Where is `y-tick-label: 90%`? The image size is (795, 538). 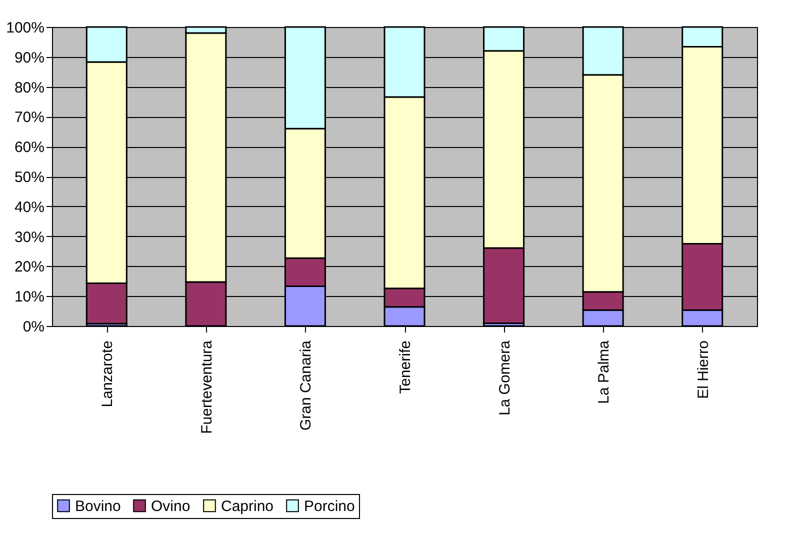 y-tick-label: 90% is located at coordinates (29, 57).